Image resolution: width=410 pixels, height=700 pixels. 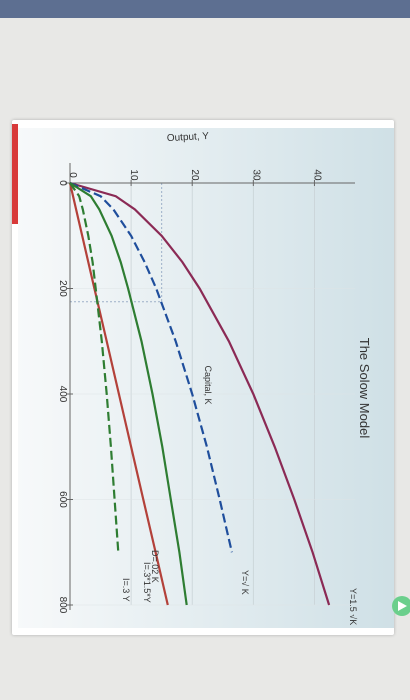 What do you see at coordinates (62, 288) in the screenshot?
I see `capital-tick-label: 200` at bounding box center [62, 288].